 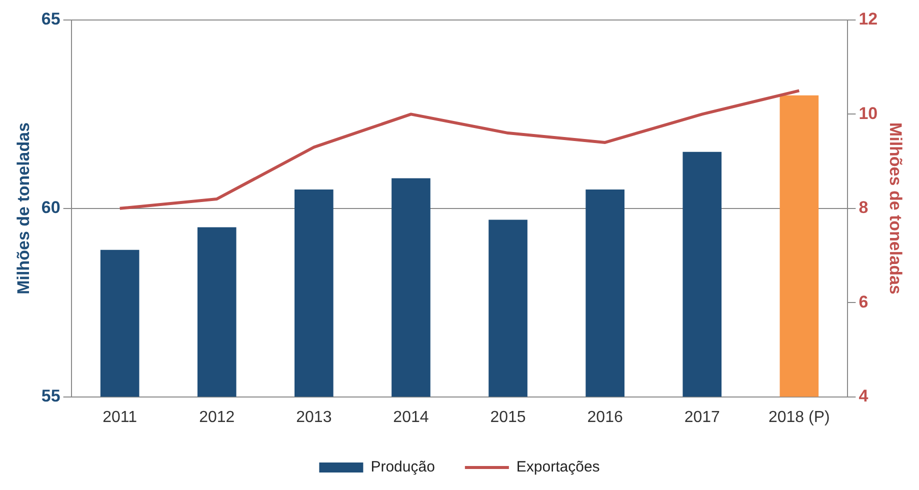 I want to click on x-tick-label: 2011, so click(x=120, y=417).